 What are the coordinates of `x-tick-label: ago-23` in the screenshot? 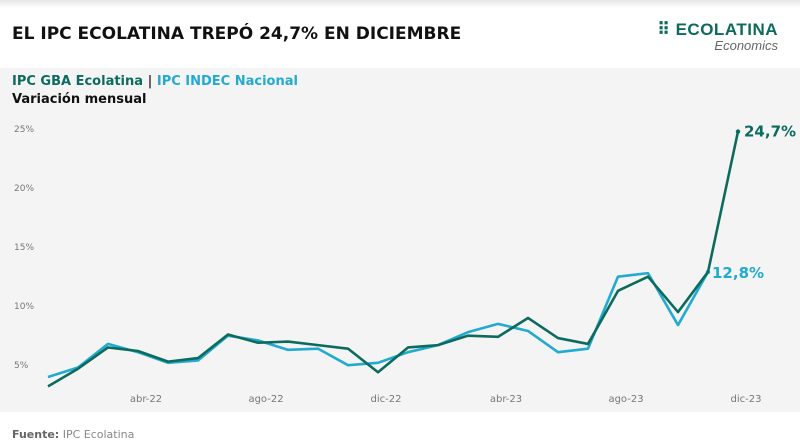 It's located at (625, 399).